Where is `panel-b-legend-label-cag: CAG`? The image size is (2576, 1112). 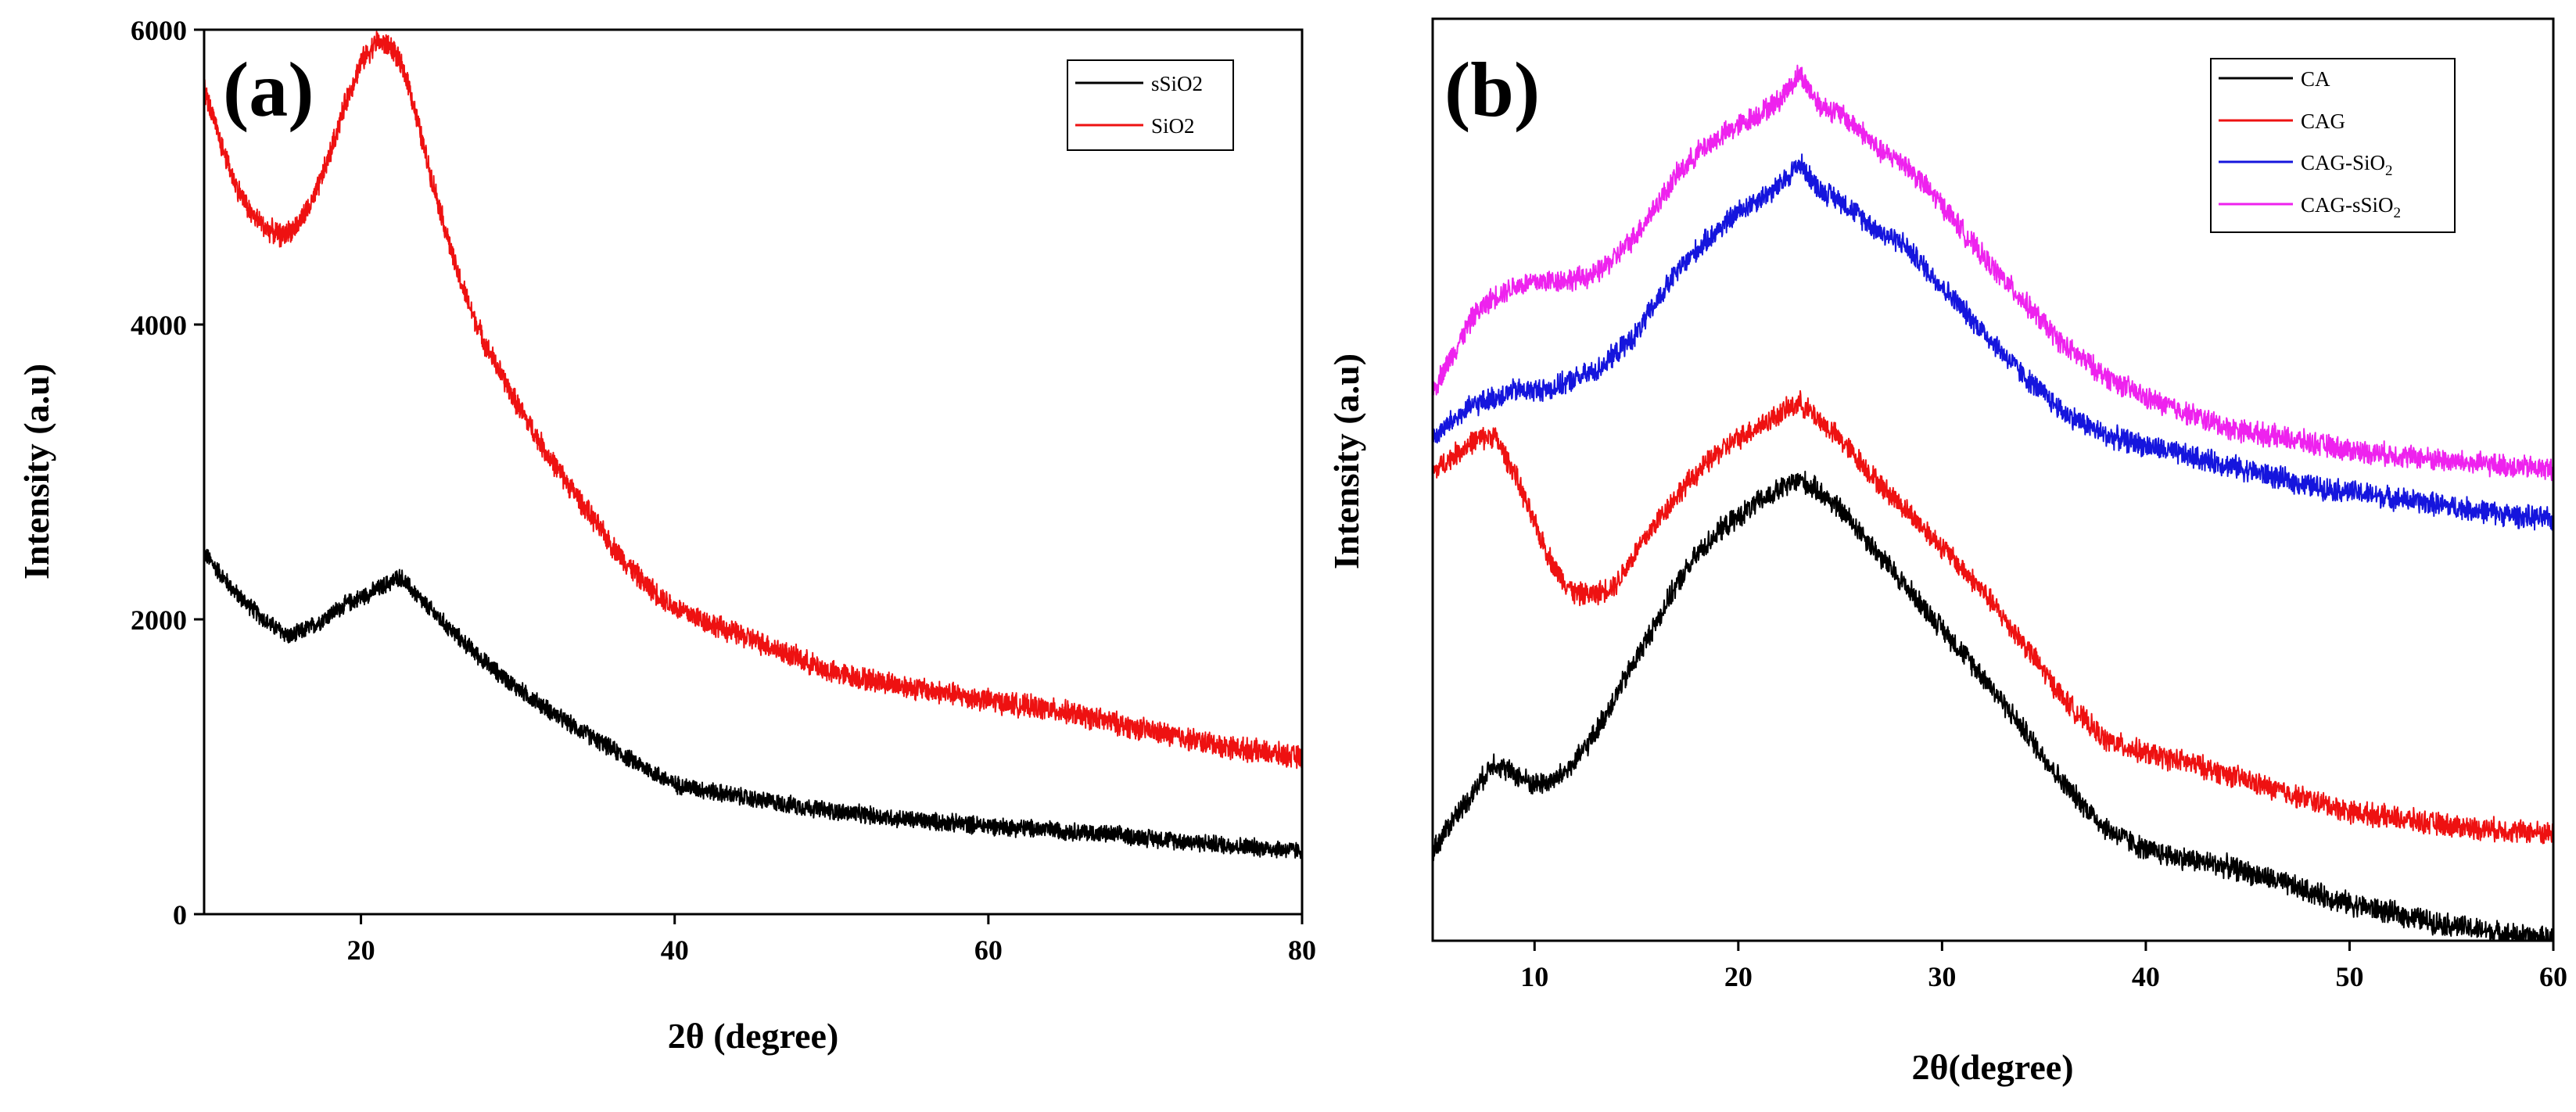
panel-b-legend-label-cag: CAG is located at coordinates (2323, 121).